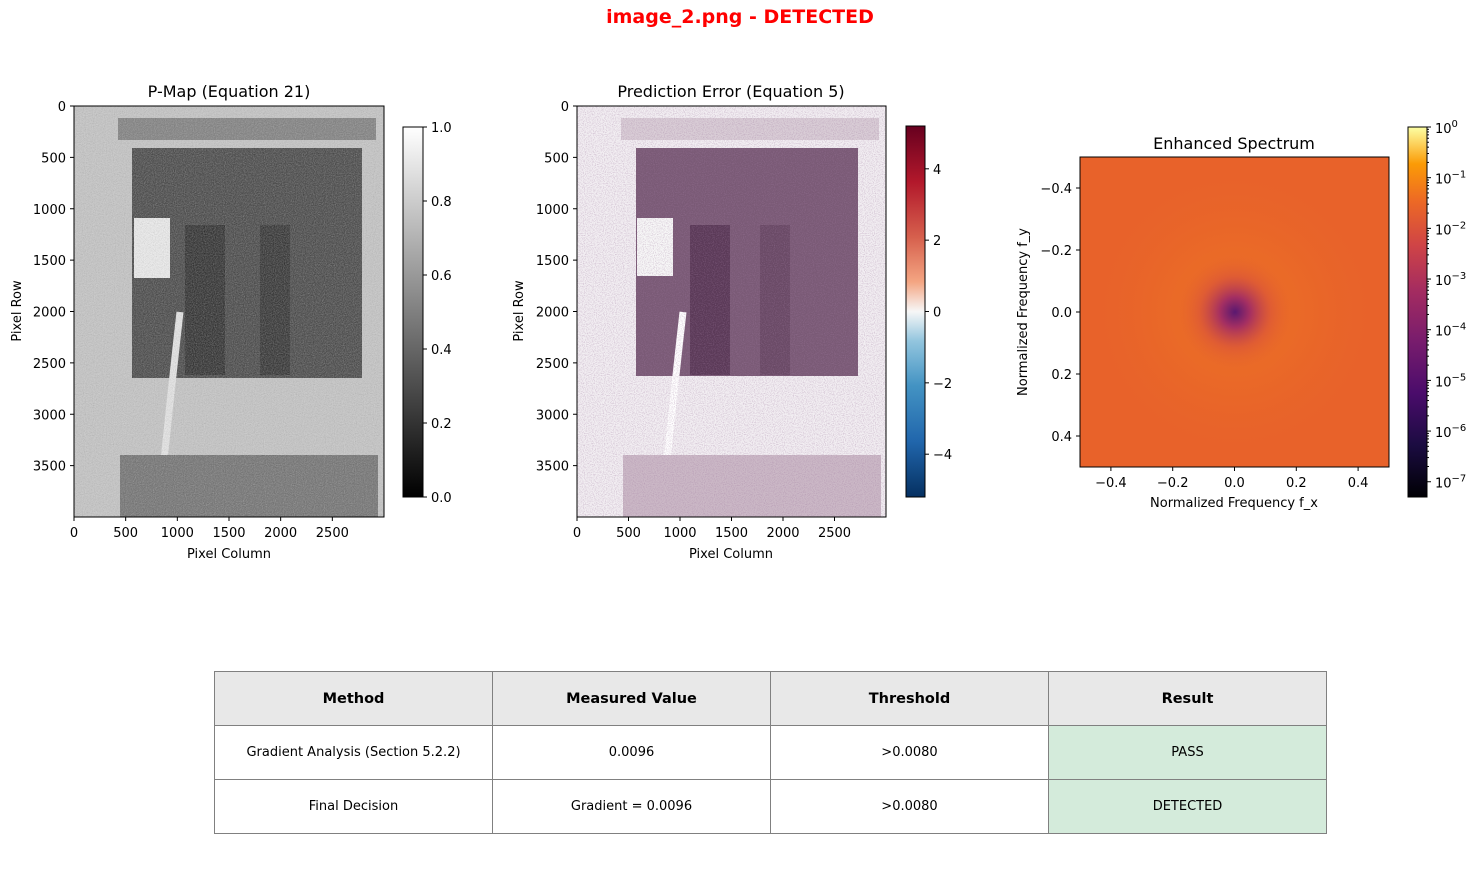 Image resolution: width=1480 pixels, height=890 pixels. I want to click on table-header-row: Method Measured Value Threshold Result, so click(770, 698).